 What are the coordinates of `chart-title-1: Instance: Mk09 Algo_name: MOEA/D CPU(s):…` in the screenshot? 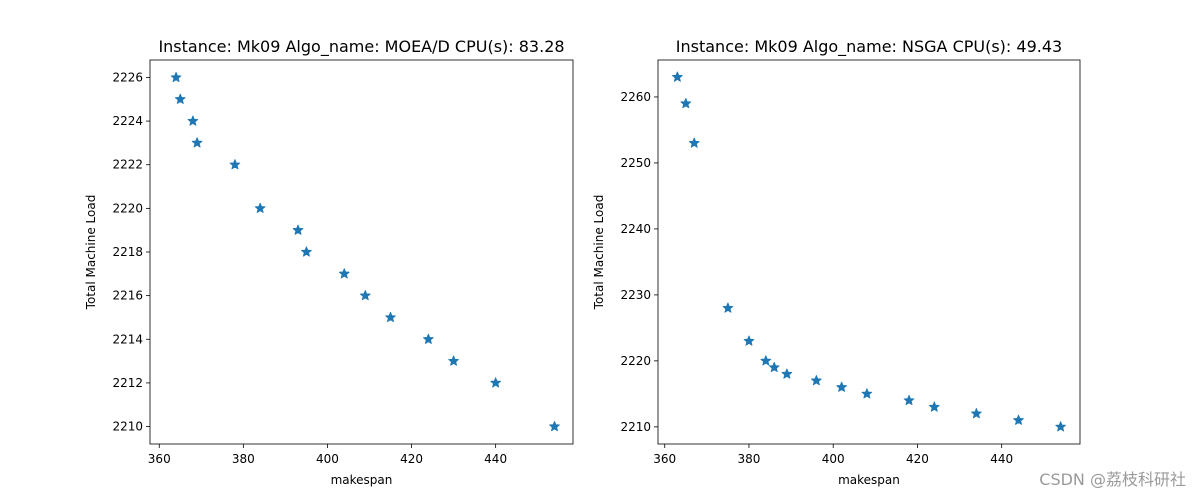 It's located at (361, 47).